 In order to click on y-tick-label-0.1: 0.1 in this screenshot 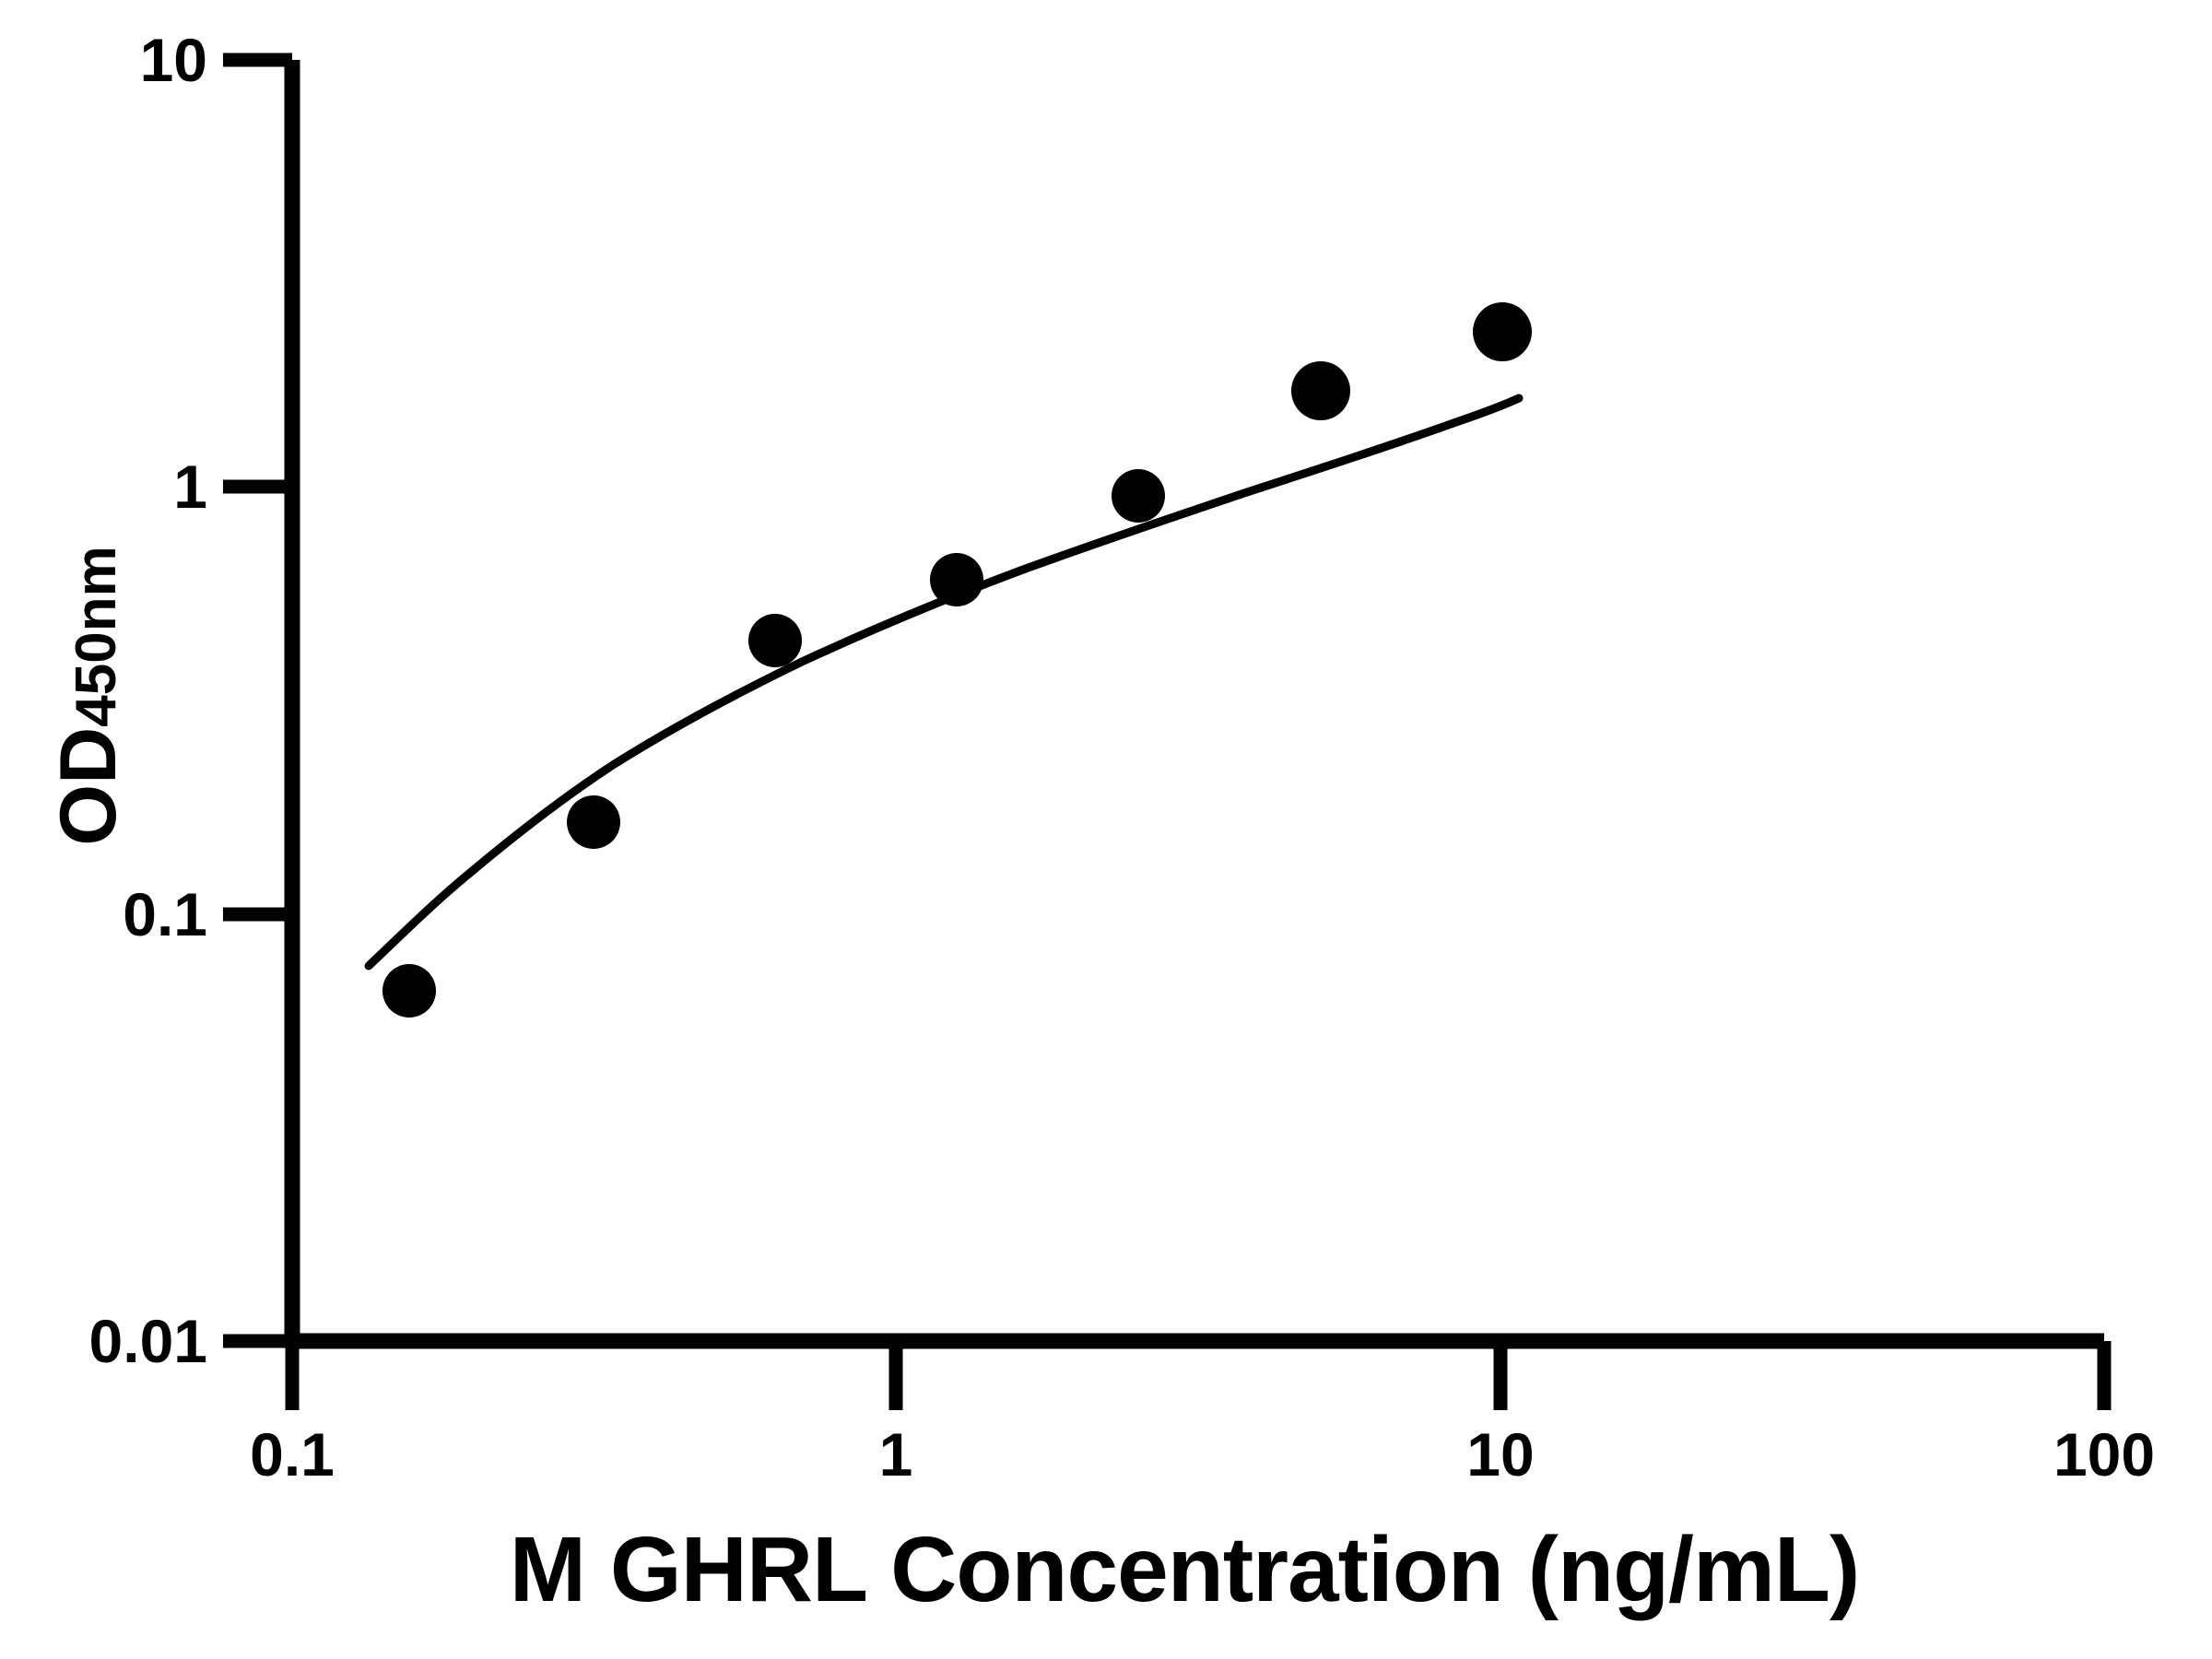, I will do `click(165, 914)`.